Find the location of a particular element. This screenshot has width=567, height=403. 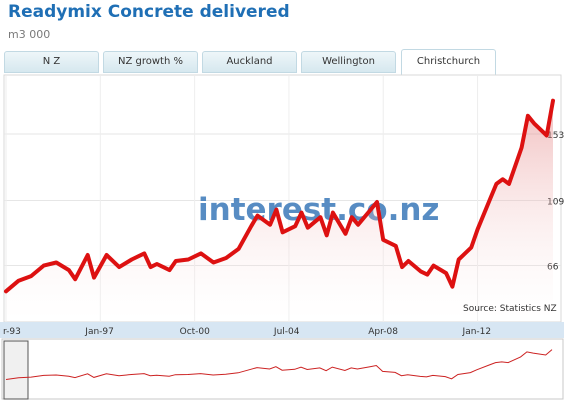

chart-subtitle: m3 000 is located at coordinates (29, 34).